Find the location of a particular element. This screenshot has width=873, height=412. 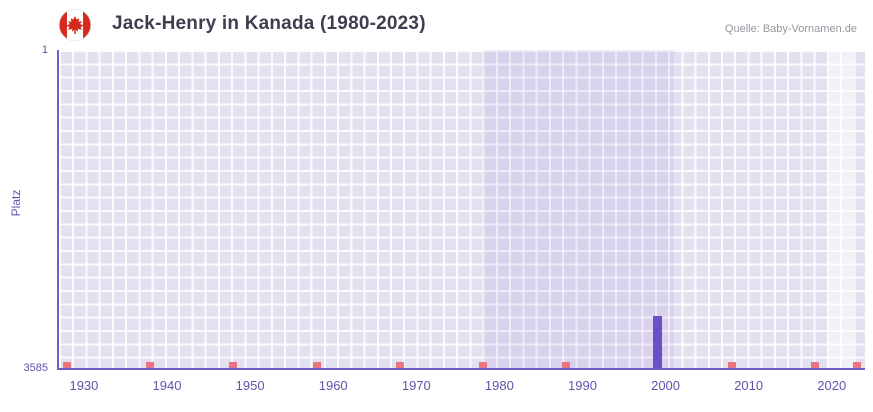

highlight-band is located at coordinates (840, 209).